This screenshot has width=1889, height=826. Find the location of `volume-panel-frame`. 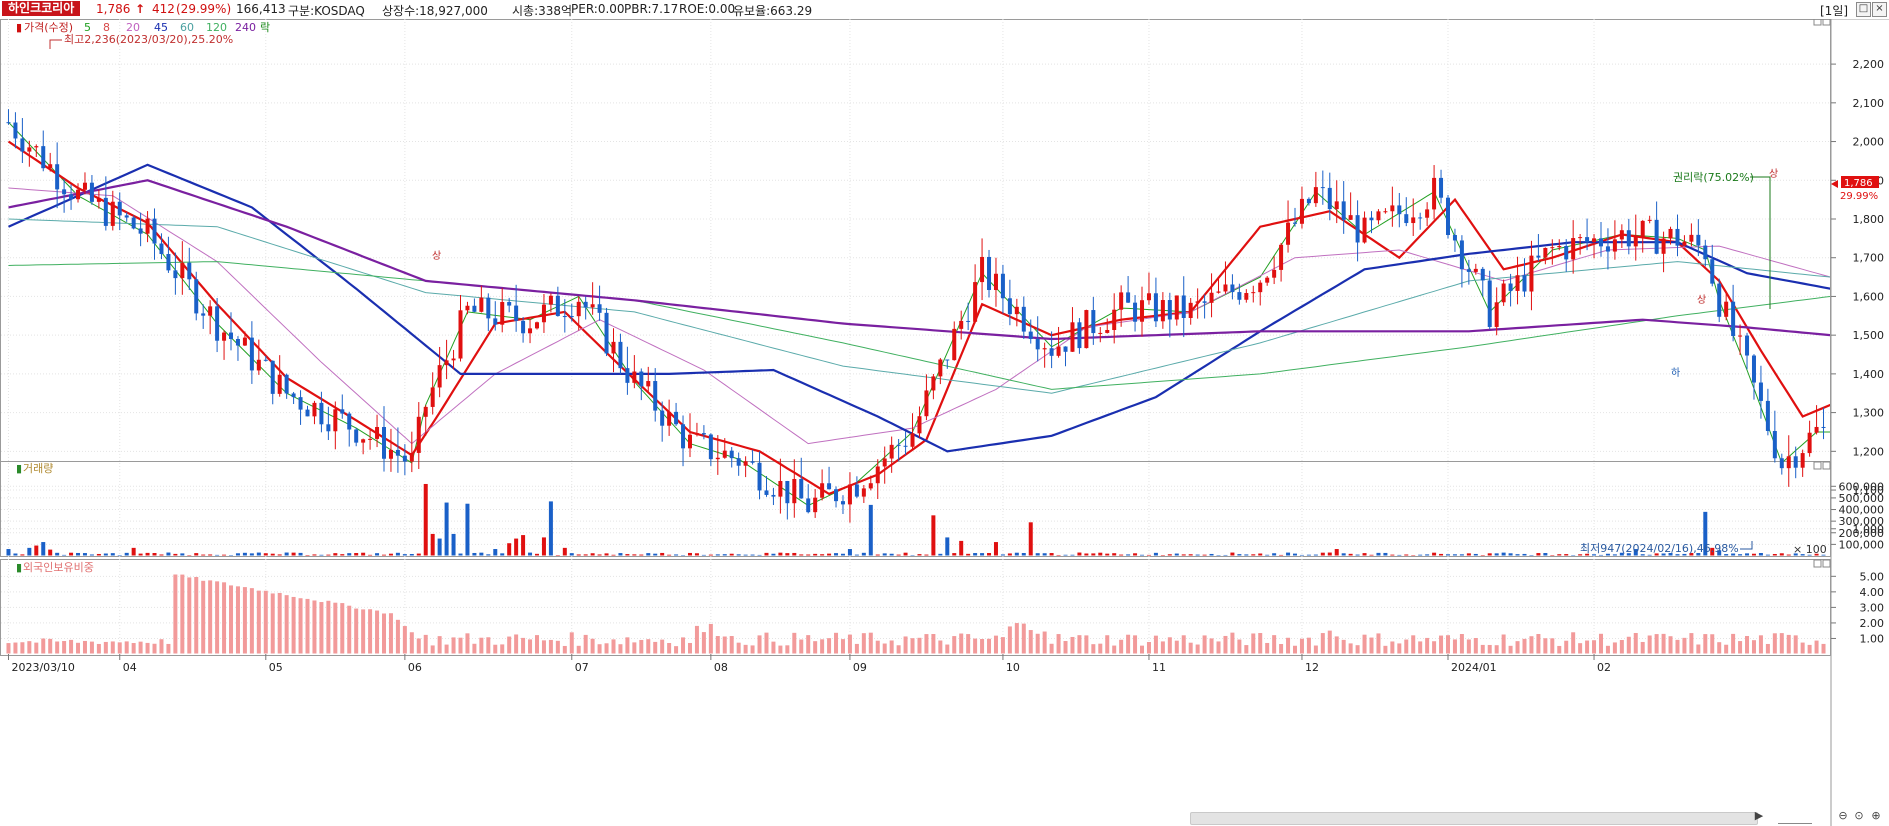

volume-panel-frame is located at coordinates (915, 509).